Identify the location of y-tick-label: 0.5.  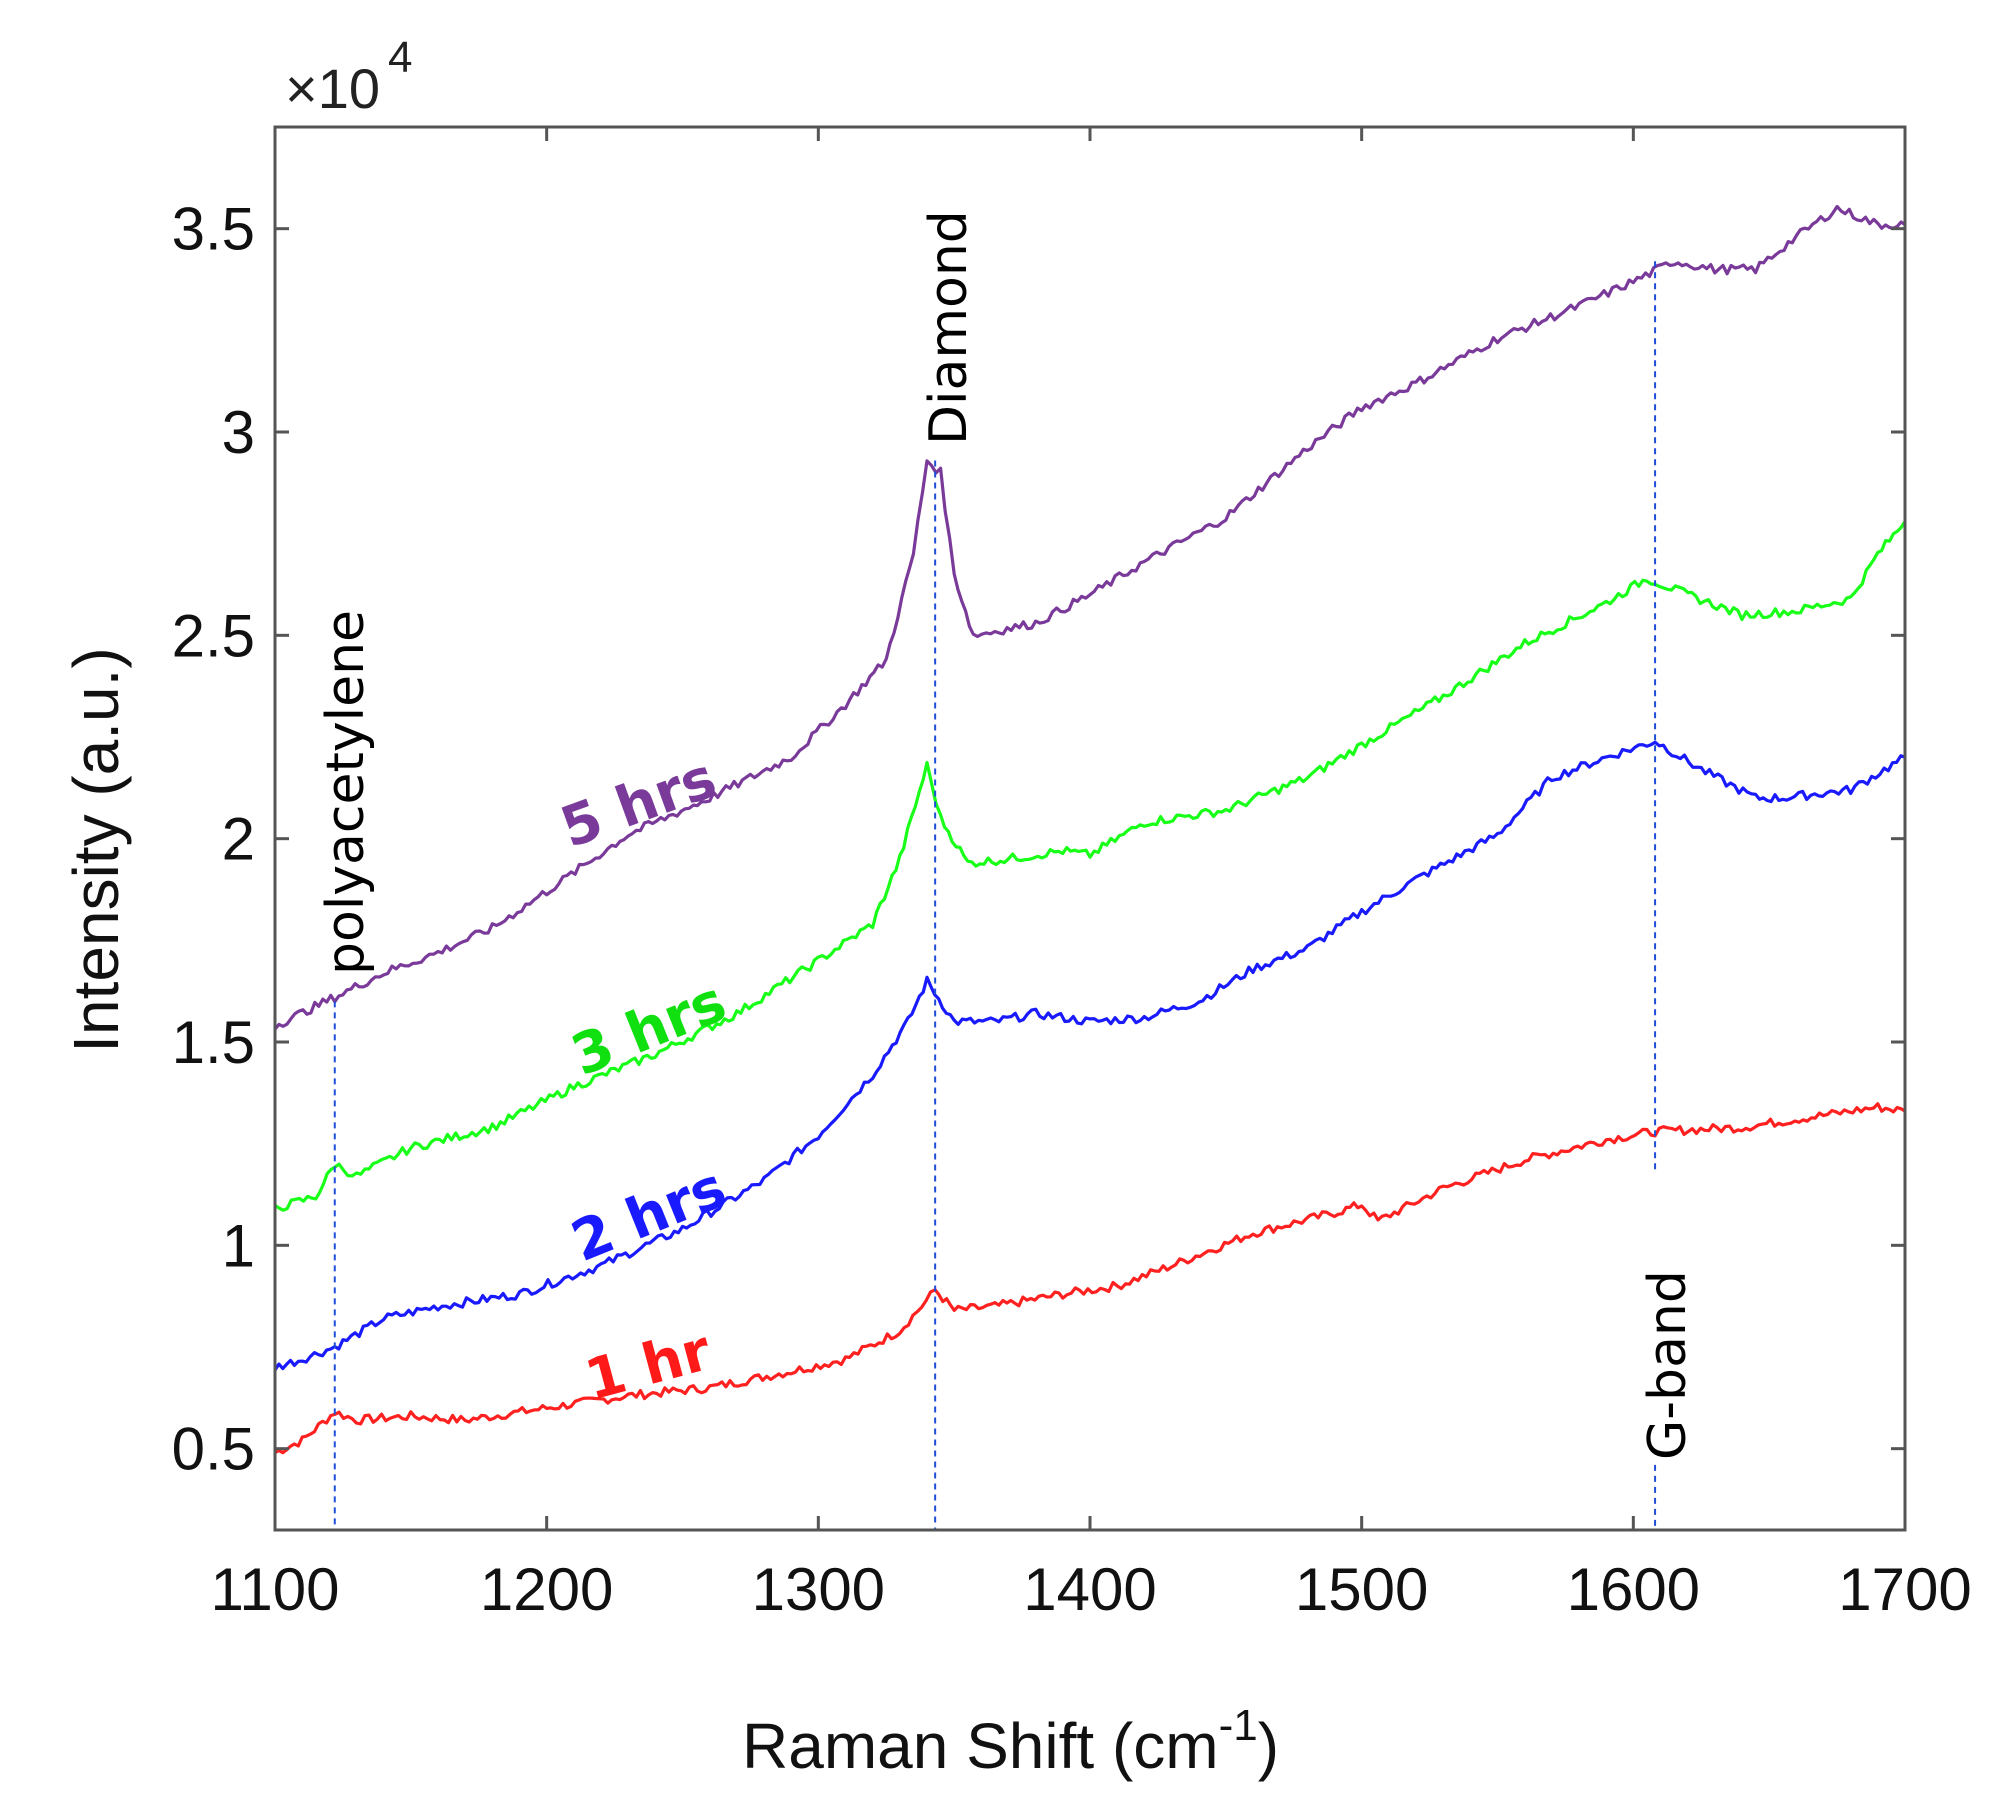
(213, 1449).